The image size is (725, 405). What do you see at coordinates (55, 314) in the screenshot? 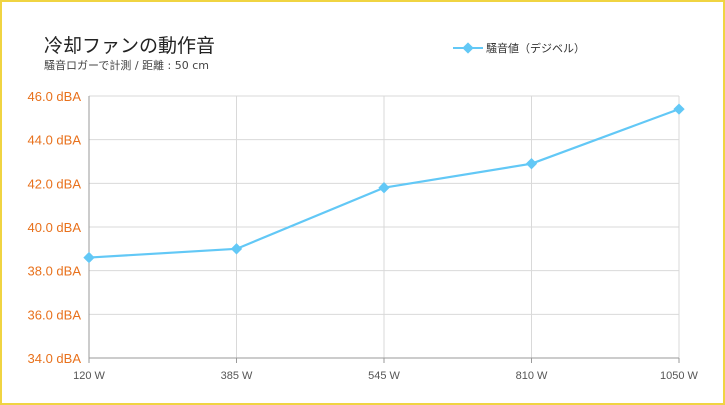
I see `y-tick-label: 36.0 dBA` at bounding box center [55, 314].